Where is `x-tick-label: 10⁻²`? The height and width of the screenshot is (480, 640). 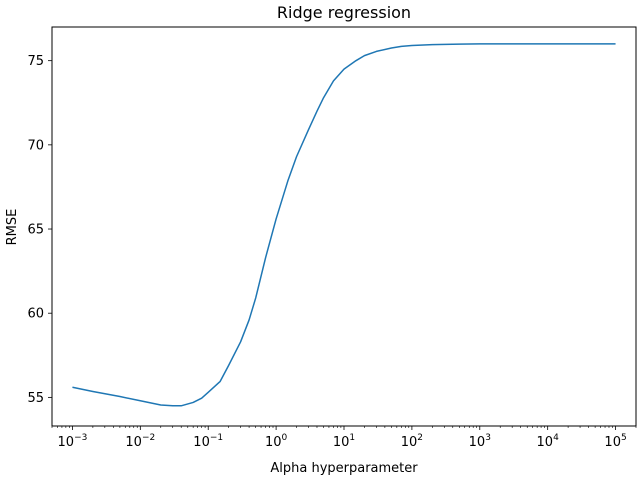
x-tick-label: 10⁻² is located at coordinates (140, 441).